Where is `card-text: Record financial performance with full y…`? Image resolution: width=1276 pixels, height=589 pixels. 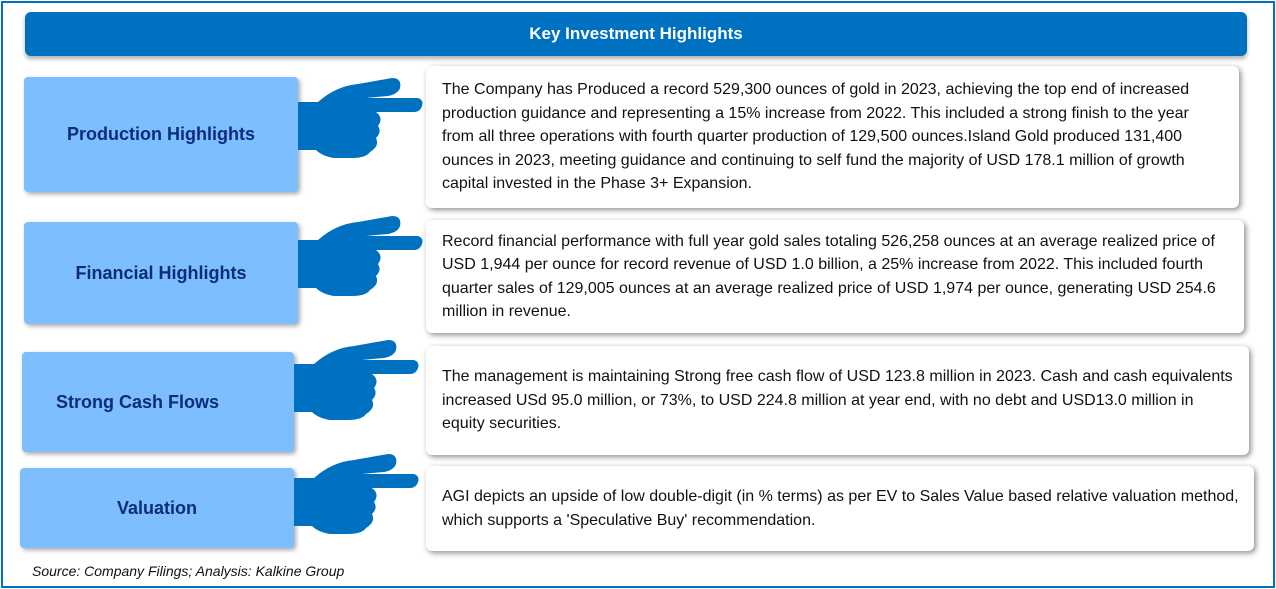
card-text: Record financial performance with full y… is located at coordinates (829, 276).